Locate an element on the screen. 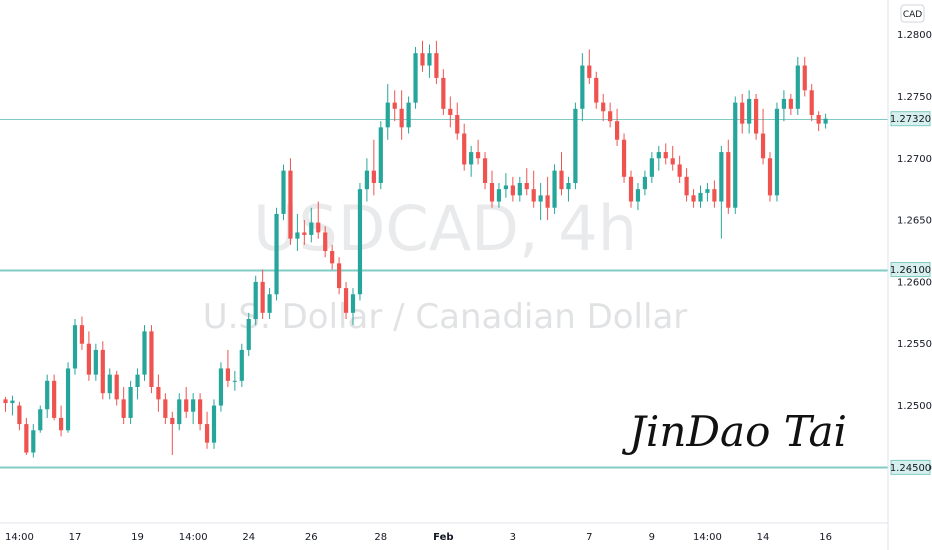 Image resolution: width=932 pixels, height=550 pixels. time-axis: 14:00 17 19 14:00 24 26 28 Feb 3 7 9 14:00 14 16 is located at coordinates (418, 537).